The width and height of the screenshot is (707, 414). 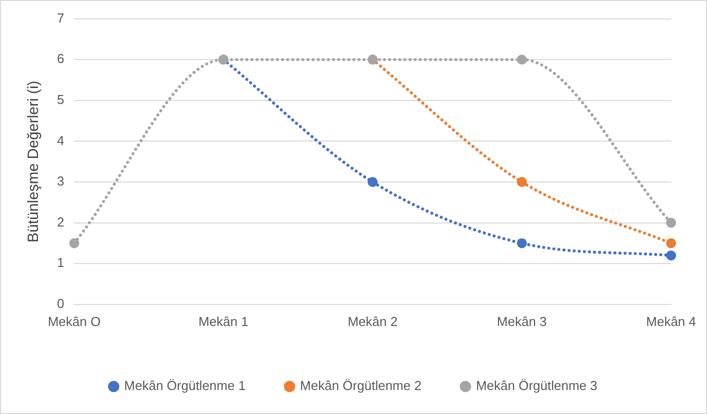 What do you see at coordinates (60, 262) in the screenshot?
I see `y-tick-label: 1` at bounding box center [60, 262].